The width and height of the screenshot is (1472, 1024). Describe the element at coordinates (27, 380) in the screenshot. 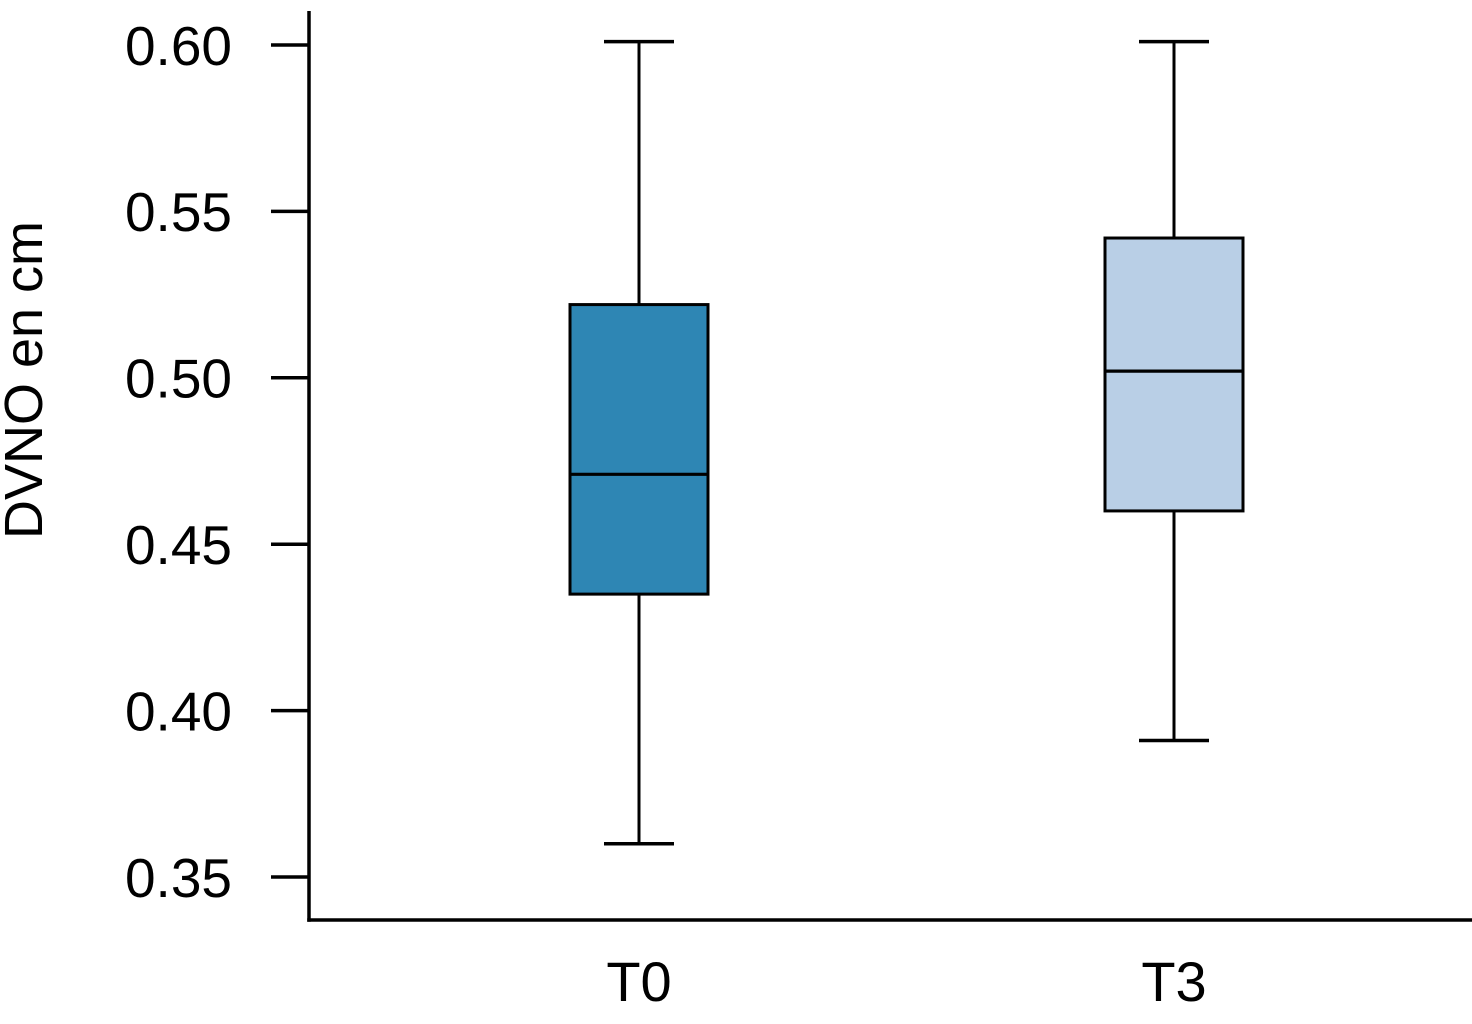

I see `y-axis-title: DVNO en cm` at that location.